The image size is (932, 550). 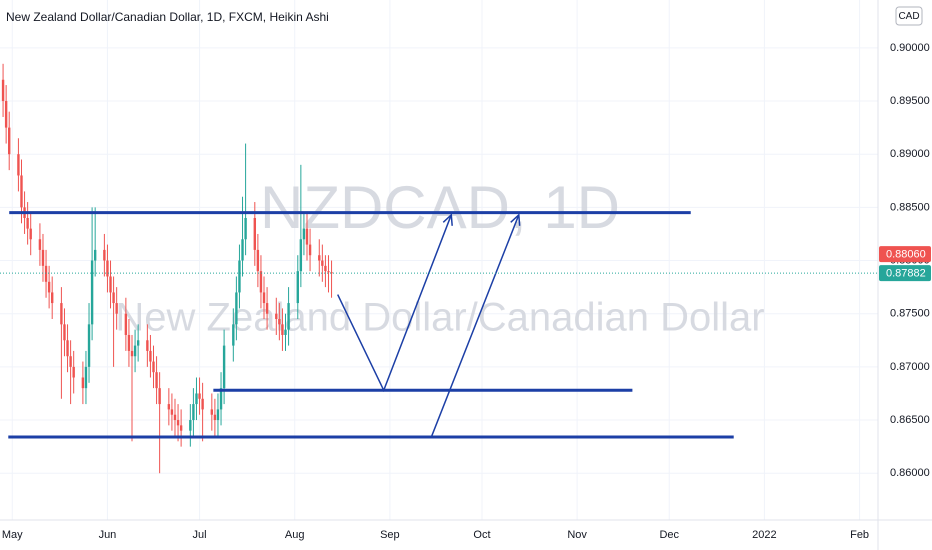 I want to click on x-tick-label: Jun, so click(x=108, y=535).